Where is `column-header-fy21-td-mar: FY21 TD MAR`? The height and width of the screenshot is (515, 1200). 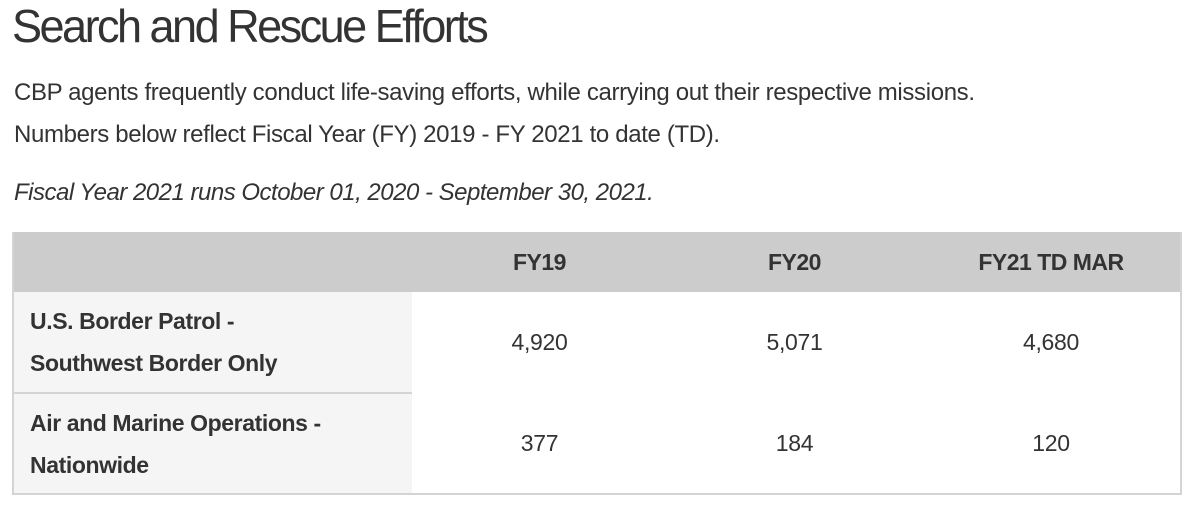 column-header-fy21-td-mar: FY21 TD MAR is located at coordinates (1051, 261).